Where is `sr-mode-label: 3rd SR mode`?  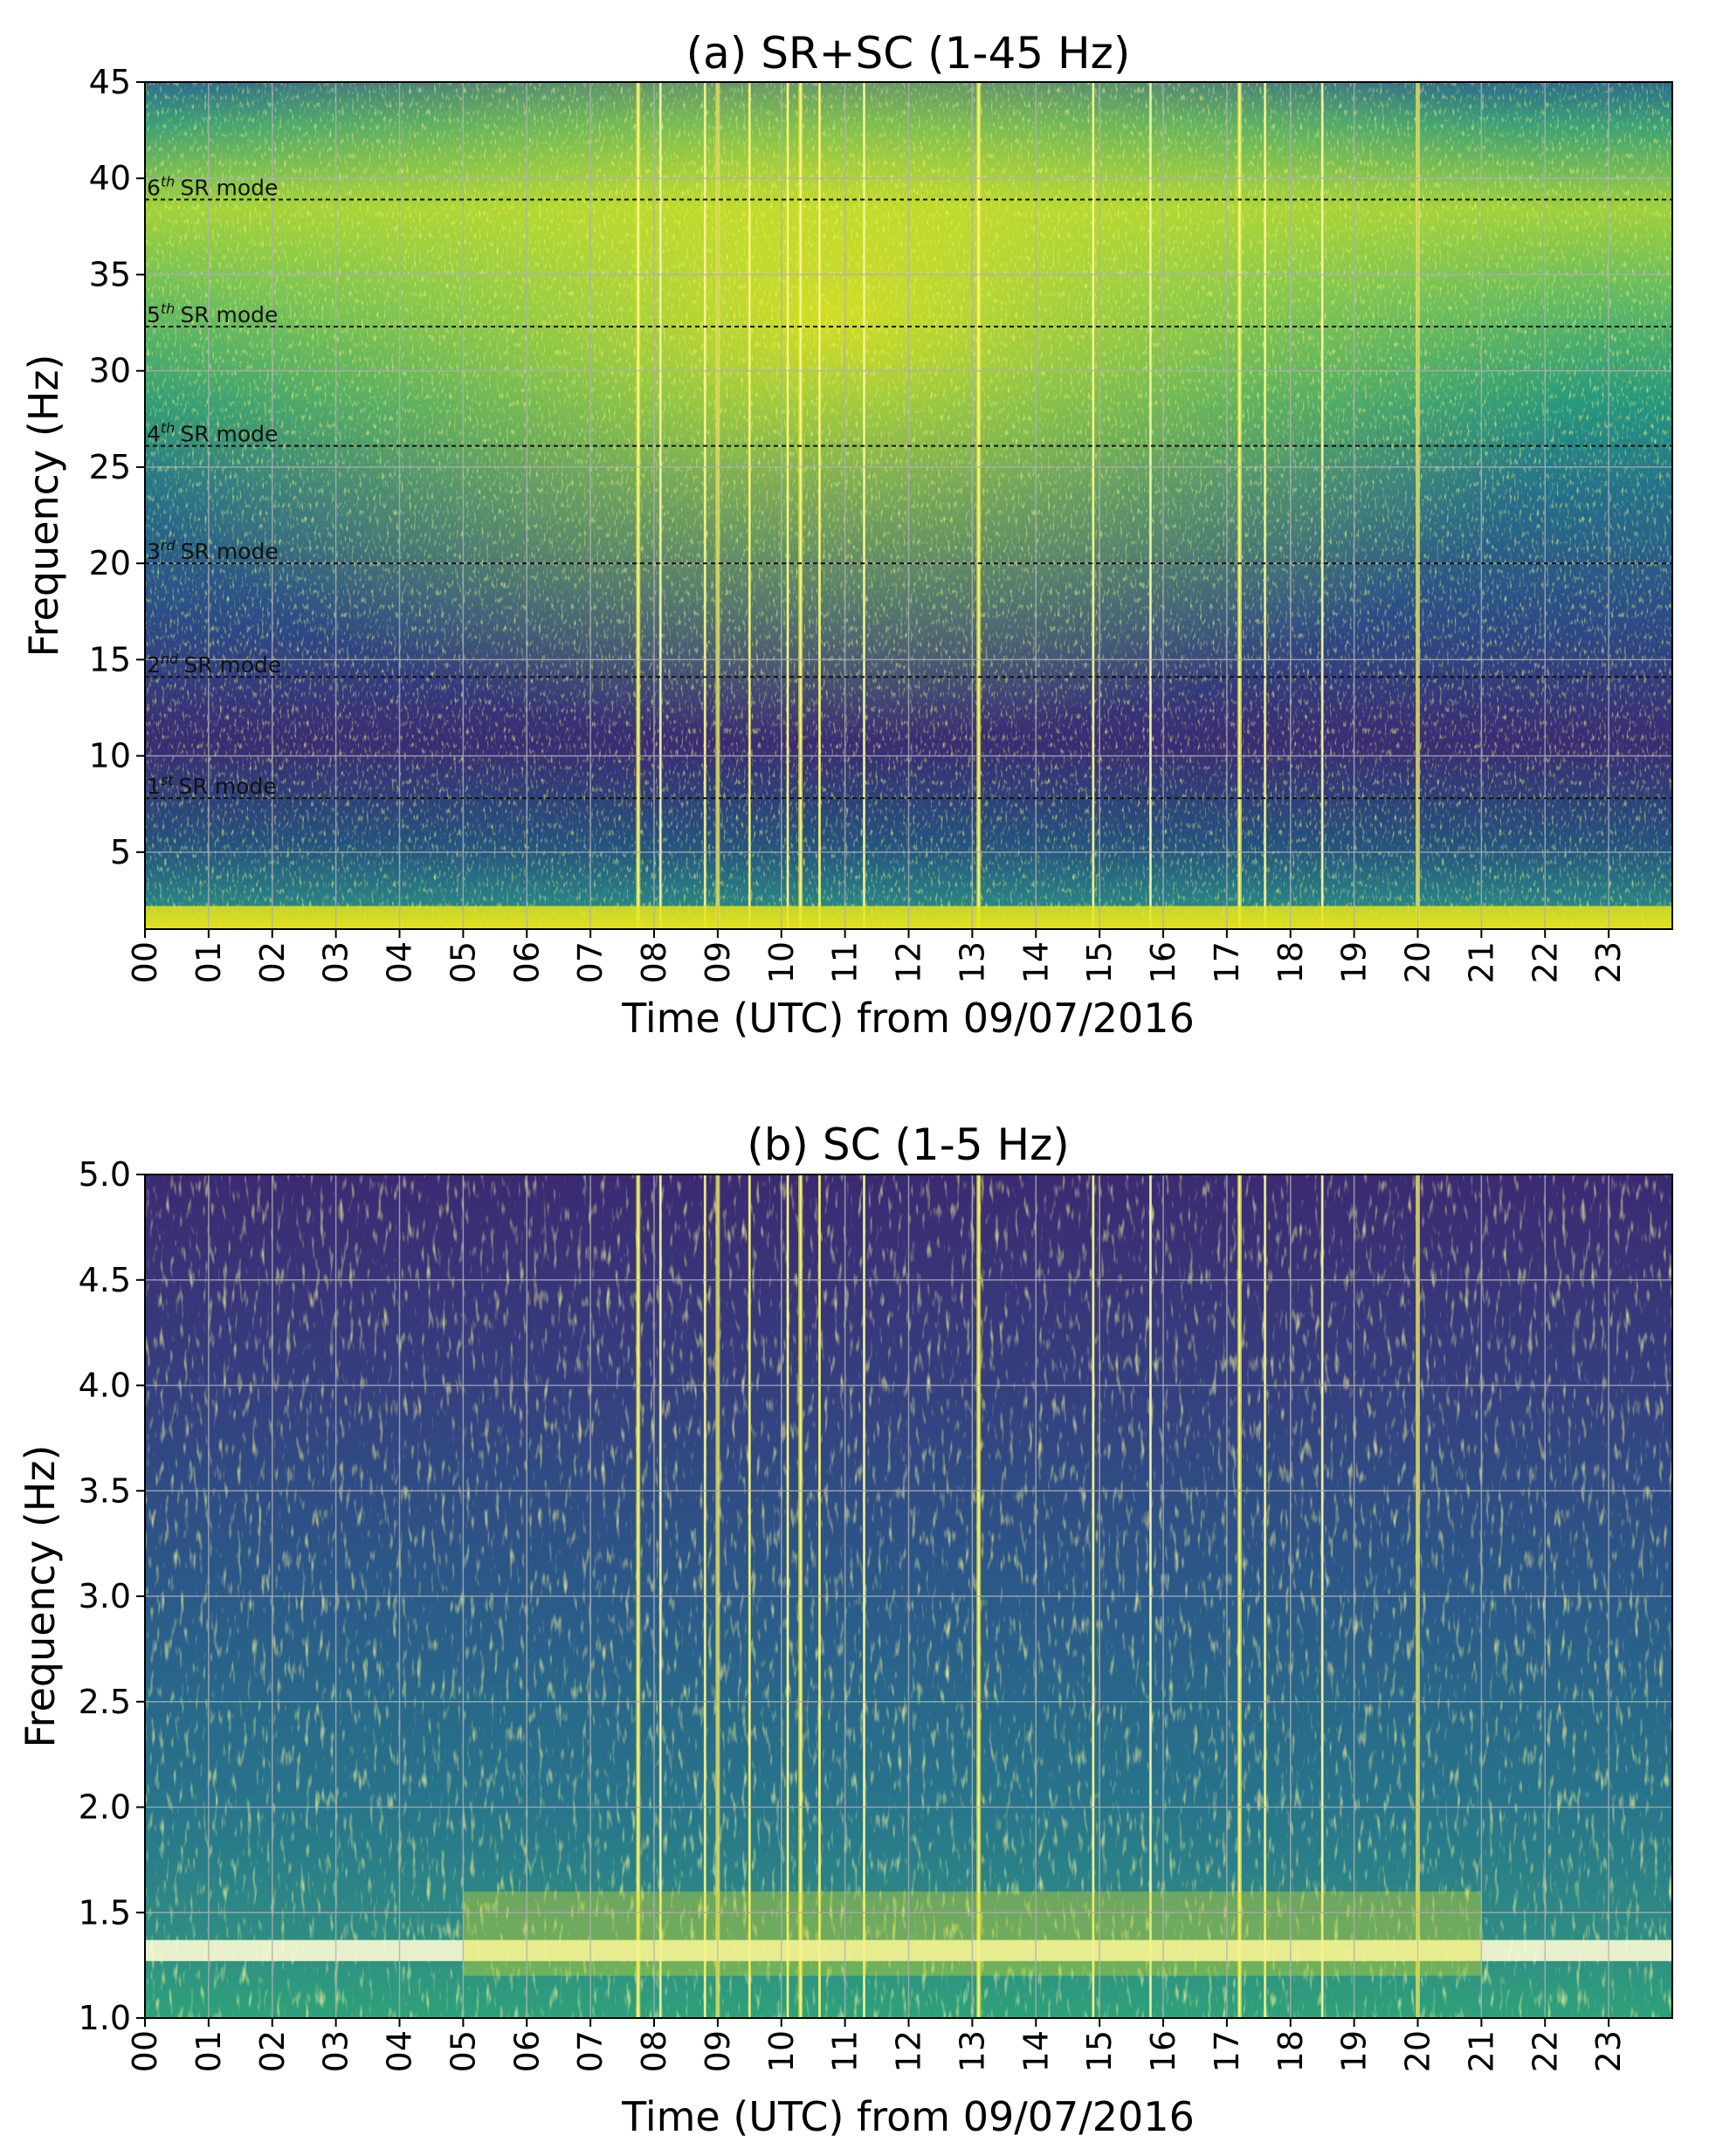
sr-mode-label: 3rd SR mode is located at coordinates (213, 550).